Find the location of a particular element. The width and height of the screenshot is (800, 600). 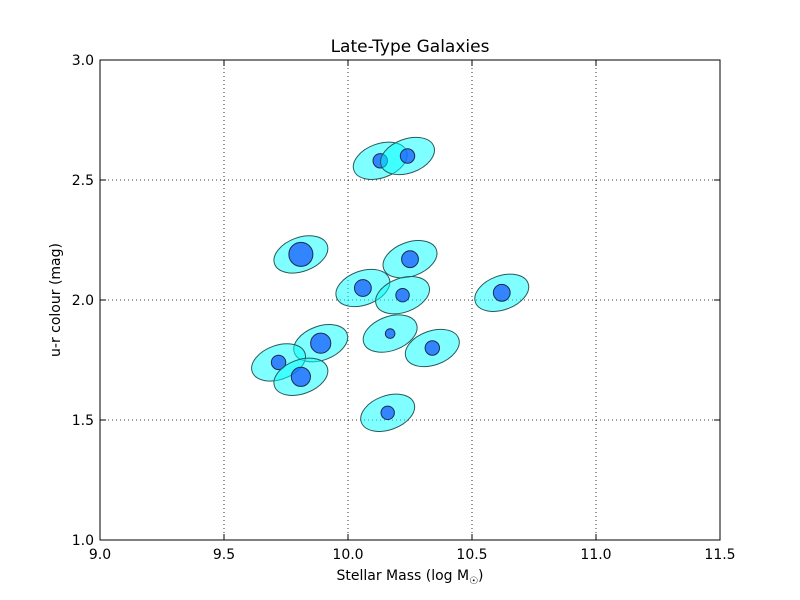

x-axis-label-close: ) is located at coordinates (480, 576).